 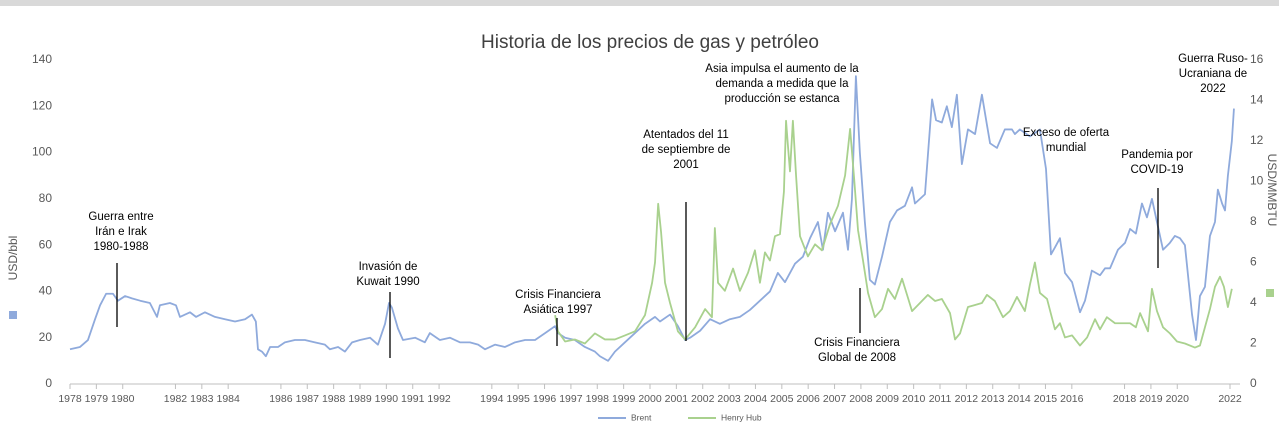 What do you see at coordinates (46, 198) in the screenshot?
I see `y-tick-label: 80` at bounding box center [46, 198].